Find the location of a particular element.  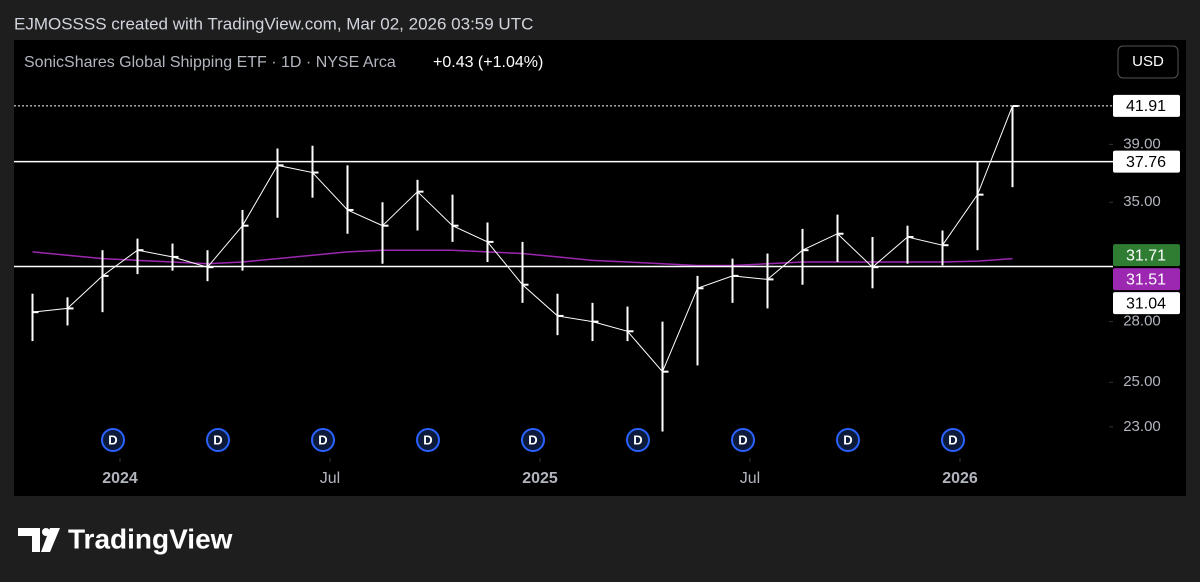

y-tick-label: 28.00 is located at coordinates (1142, 321).